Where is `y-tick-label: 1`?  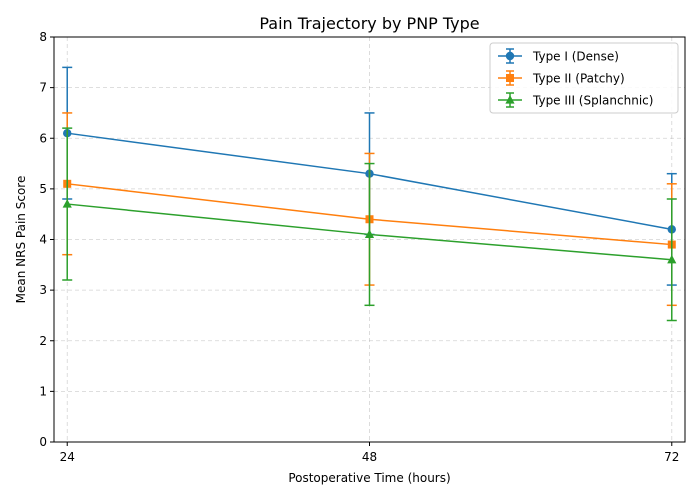
y-tick-label: 1 is located at coordinates (43, 391).